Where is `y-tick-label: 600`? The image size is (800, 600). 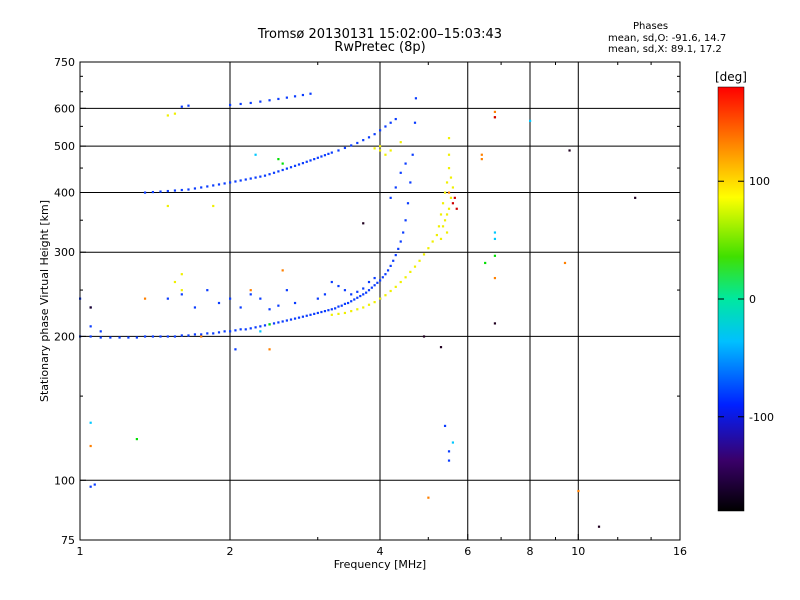
y-tick-label: 600 is located at coordinates (64, 108).